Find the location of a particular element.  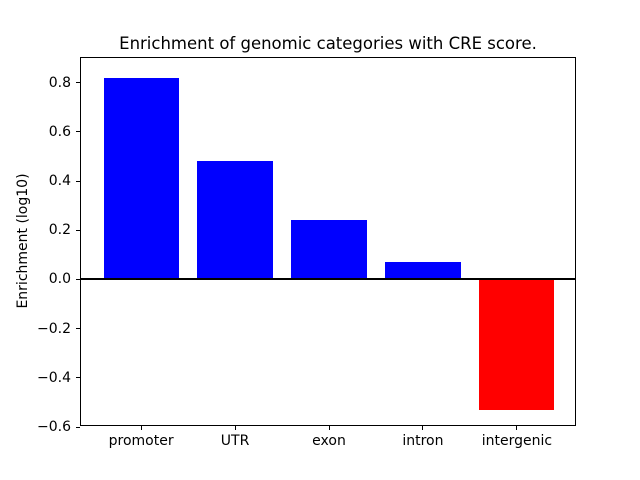

x-tick-label-intron: intron is located at coordinates (423, 441).